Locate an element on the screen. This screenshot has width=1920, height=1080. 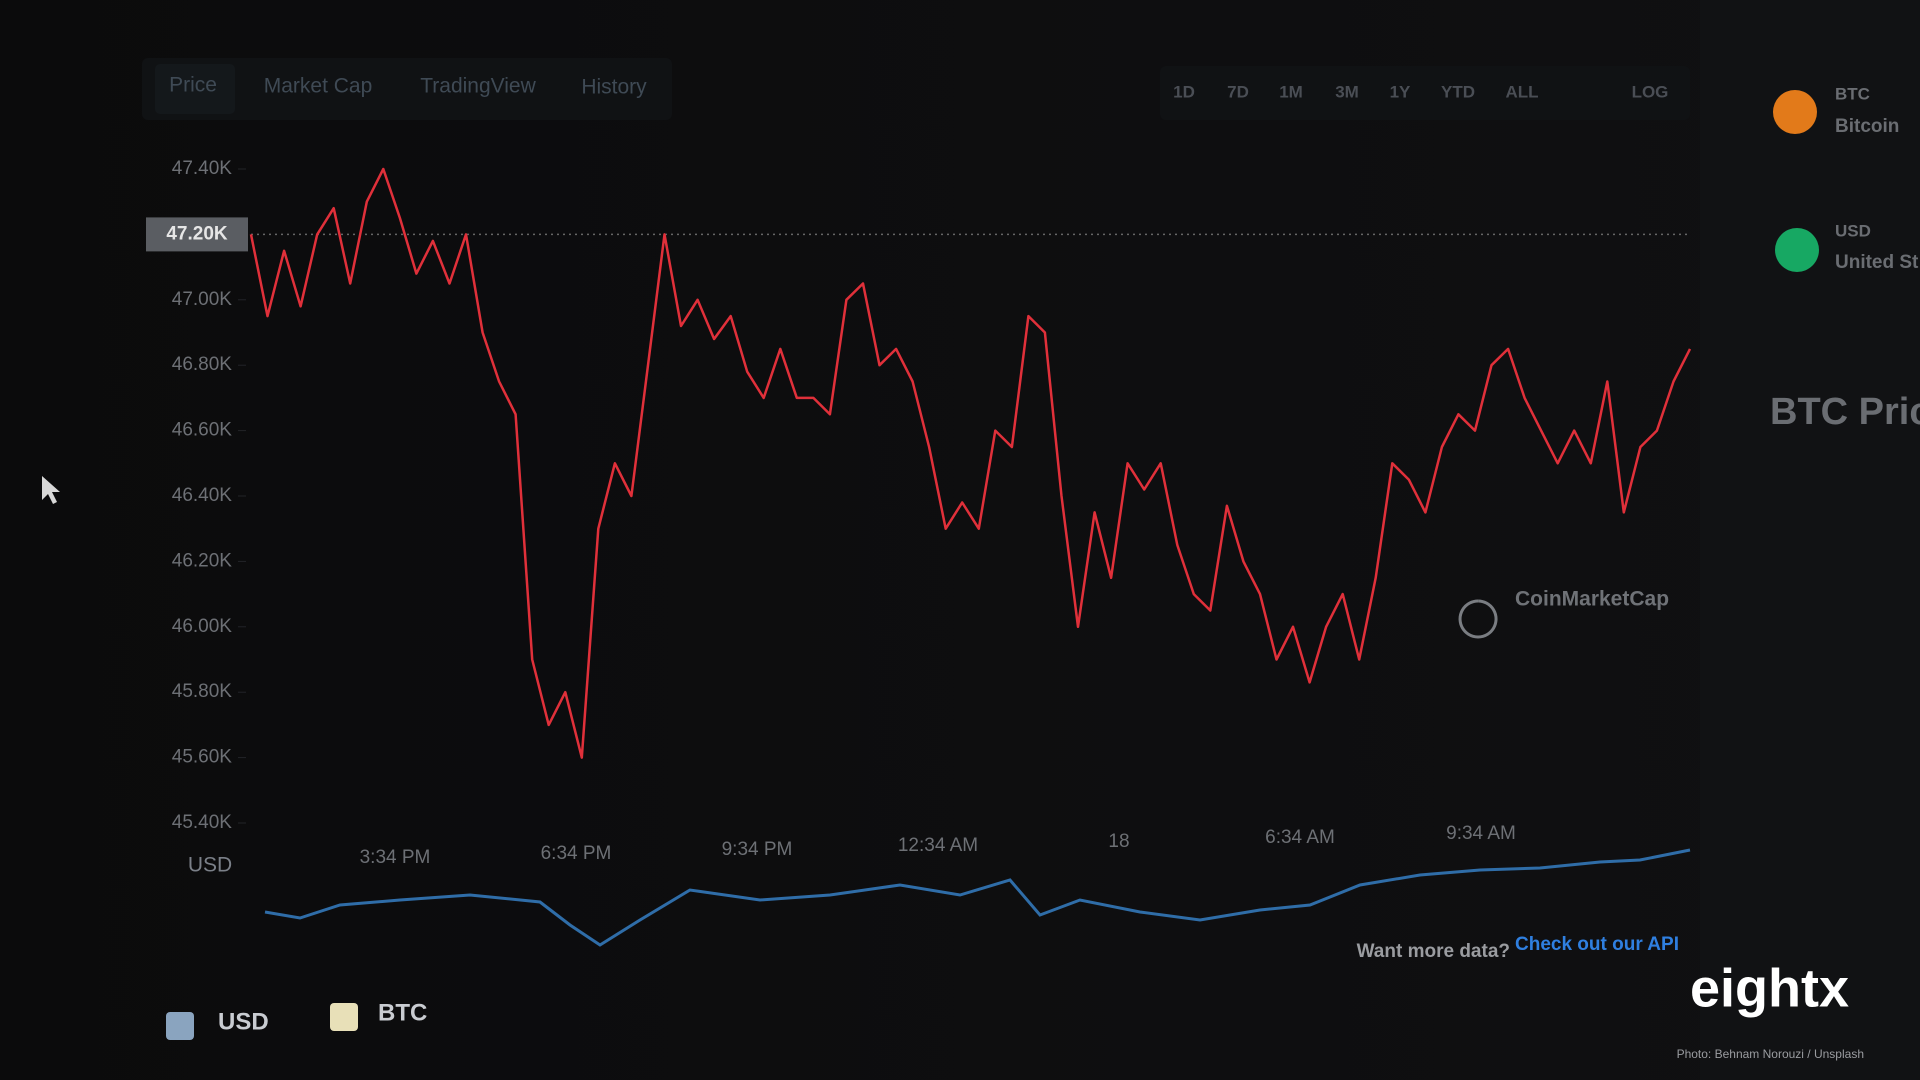
range-button: 1Y is located at coordinates (1400, 91).